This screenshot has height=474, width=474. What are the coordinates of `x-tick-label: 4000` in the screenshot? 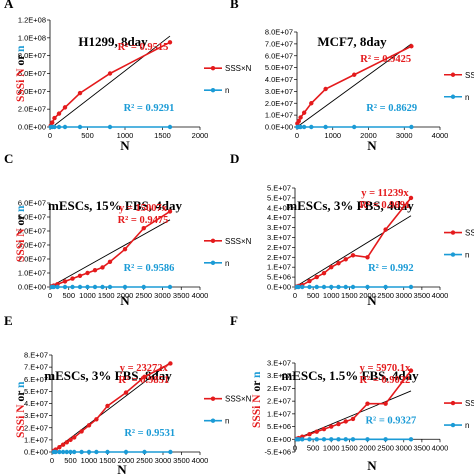 It's located at (440, 447).